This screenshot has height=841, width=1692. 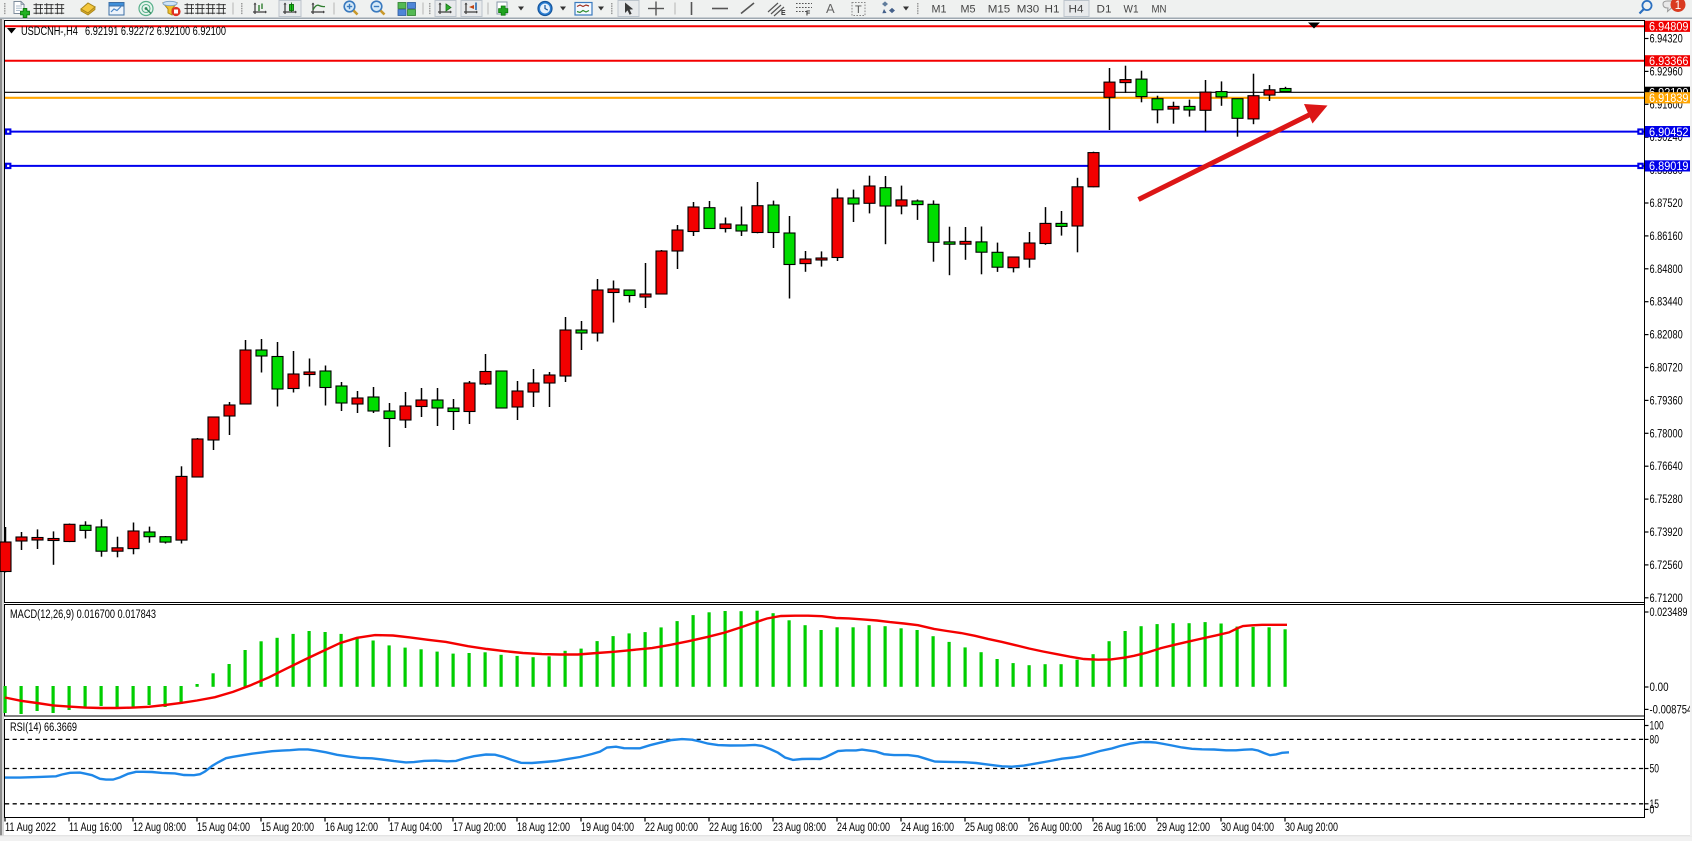 What do you see at coordinates (479, 828) in the screenshot?
I see `svg-text: 17 Aug 20:00` at bounding box center [479, 828].